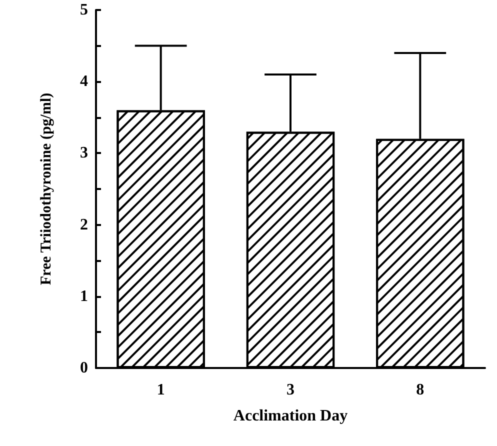 Image resolution: width=497 pixels, height=446 pixels. What do you see at coordinates (290, 416) in the screenshot?
I see `x-axis-title: Acclimation Day` at bounding box center [290, 416].